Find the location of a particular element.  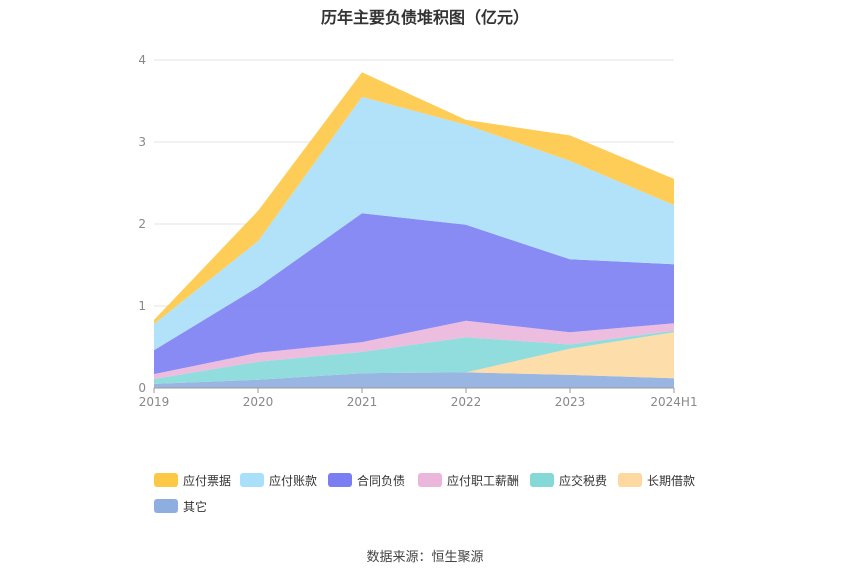

legend-item: 应付职工薪酬 is located at coordinates (468, 480).